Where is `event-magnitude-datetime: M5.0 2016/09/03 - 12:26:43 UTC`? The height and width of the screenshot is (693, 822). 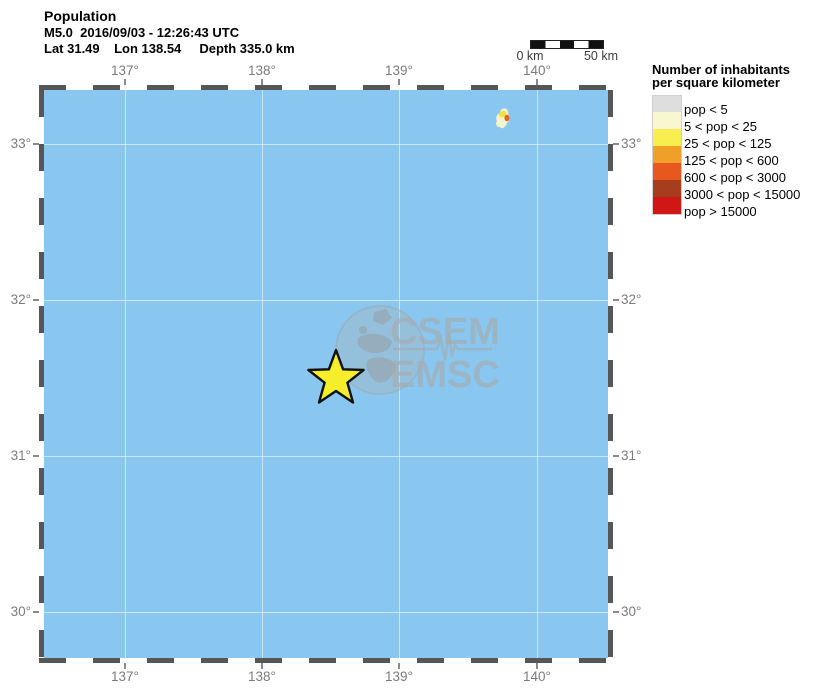 event-magnitude-datetime: M5.0 2016/09/03 - 12:26:43 UTC is located at coordinates (142, 32).